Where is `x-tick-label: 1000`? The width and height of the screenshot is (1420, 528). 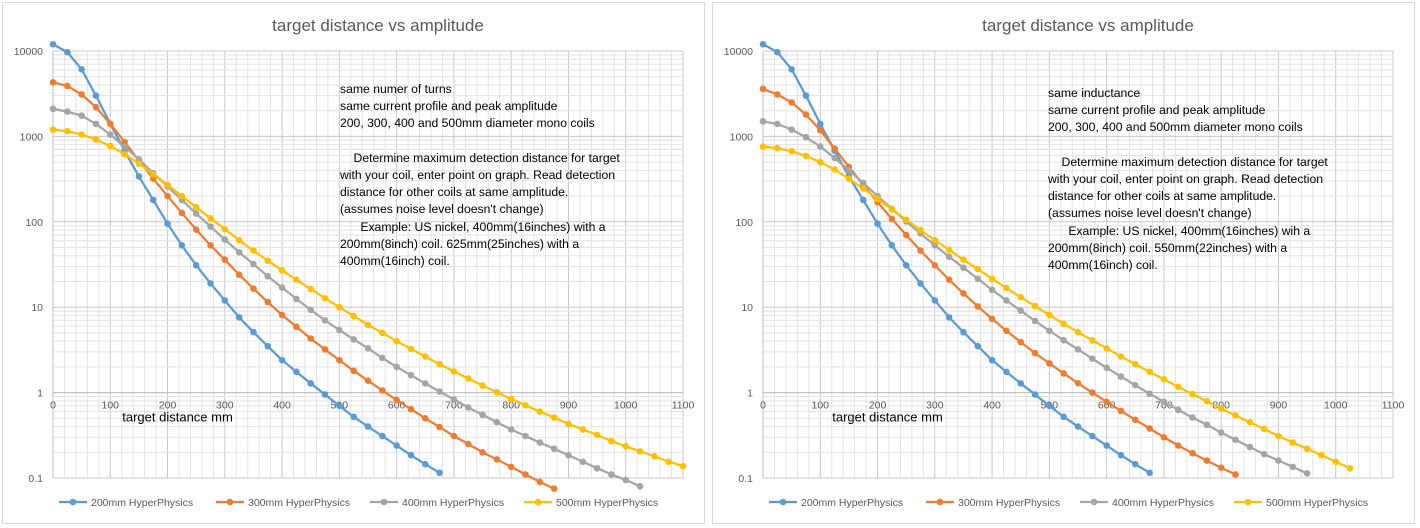 x-tick-label: 1000 is located at coordinates (626, 406).